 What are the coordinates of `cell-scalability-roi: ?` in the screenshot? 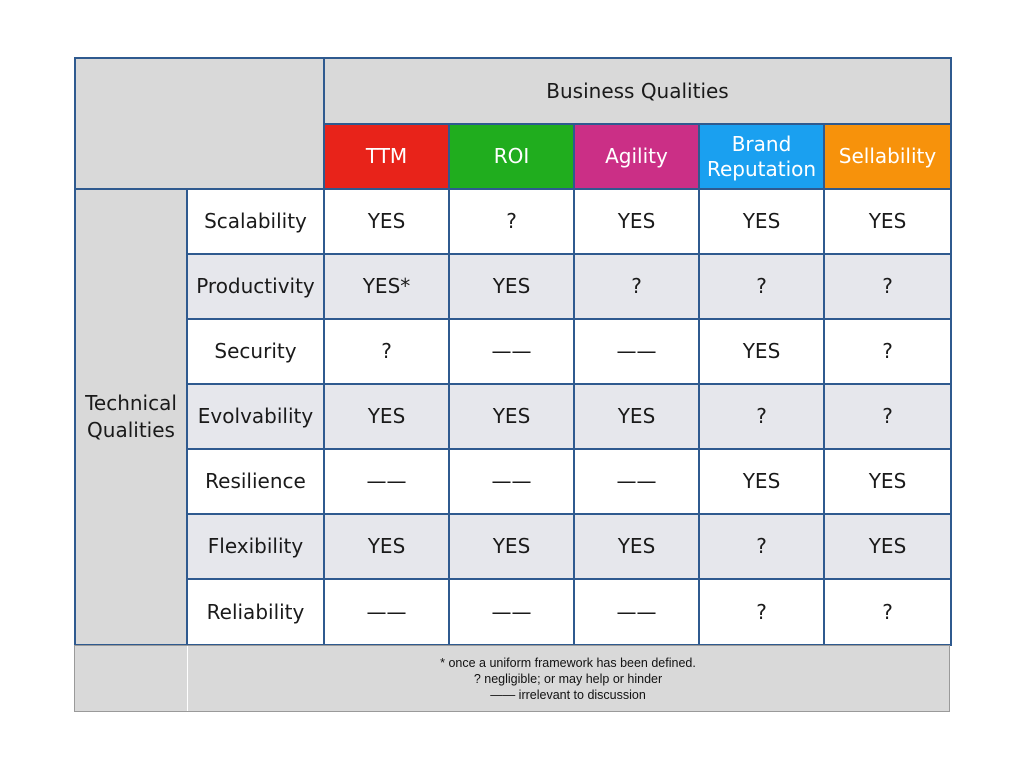 It's located at (511, 221).